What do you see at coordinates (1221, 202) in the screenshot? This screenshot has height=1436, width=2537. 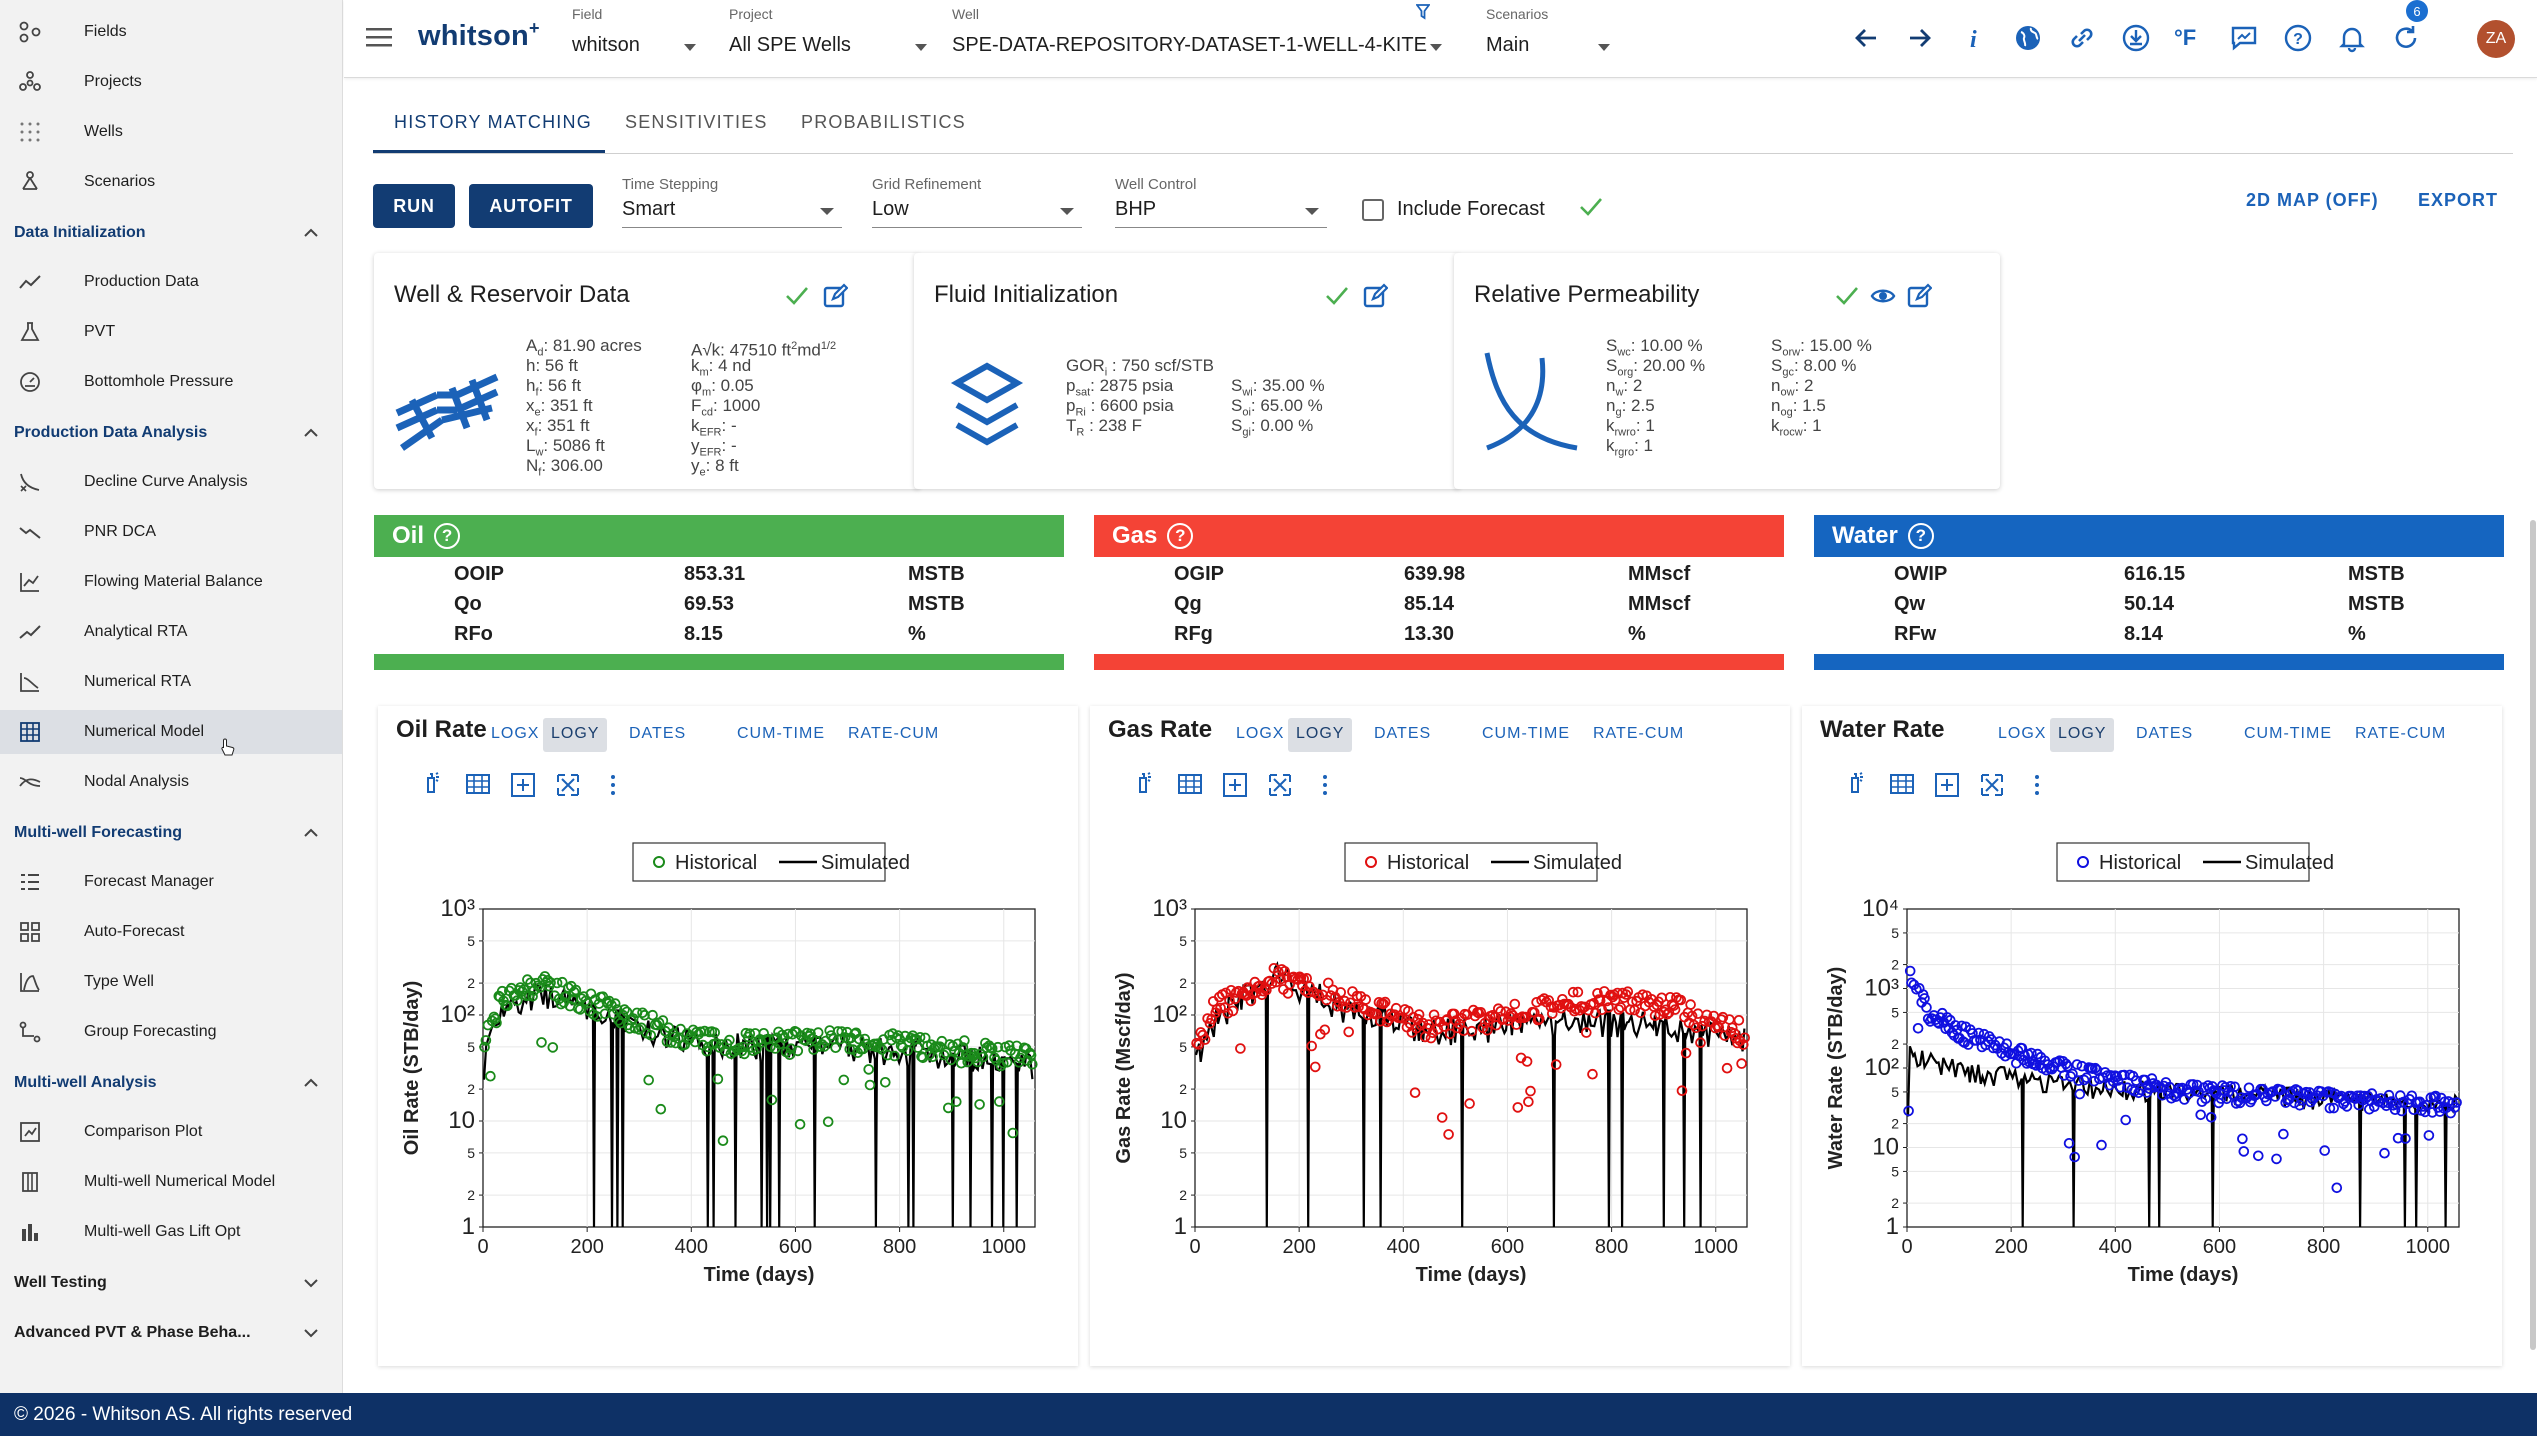 I see `well-control-select: Well Control BHP` at bounding box center [1221, 202].